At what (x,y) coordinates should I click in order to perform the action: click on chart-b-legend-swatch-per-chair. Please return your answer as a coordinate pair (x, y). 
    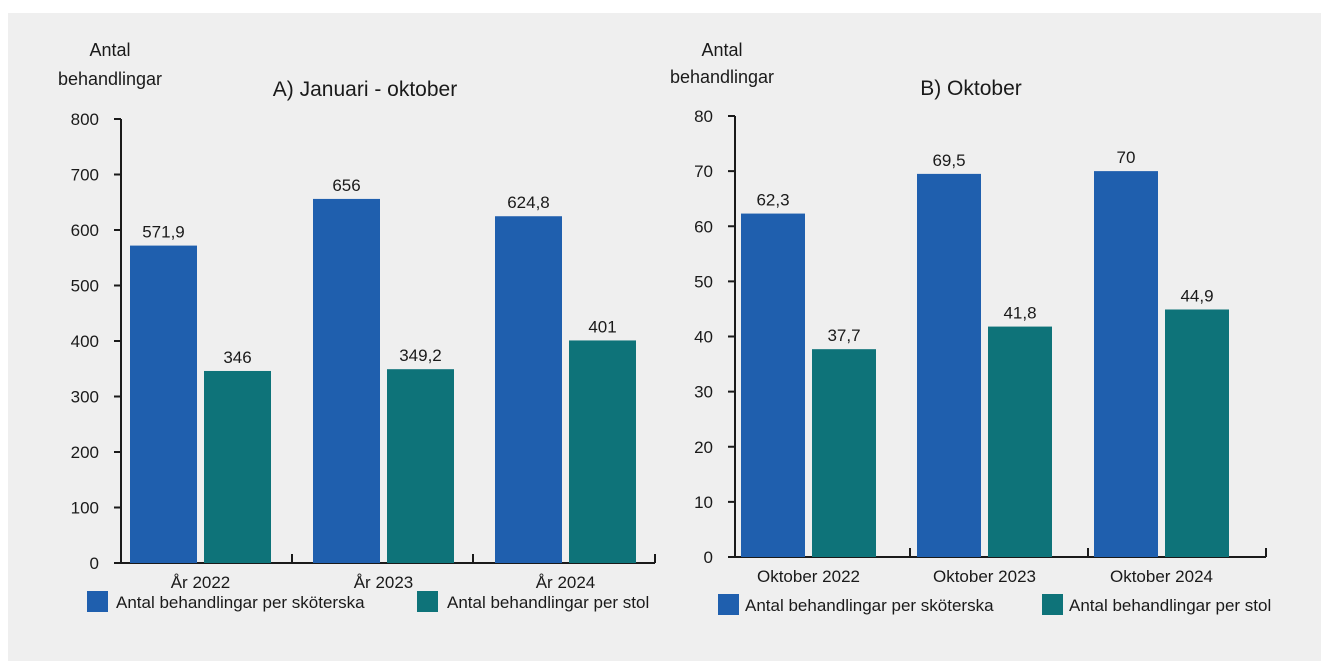
    Looking at the image, I should click on (1052, 604).